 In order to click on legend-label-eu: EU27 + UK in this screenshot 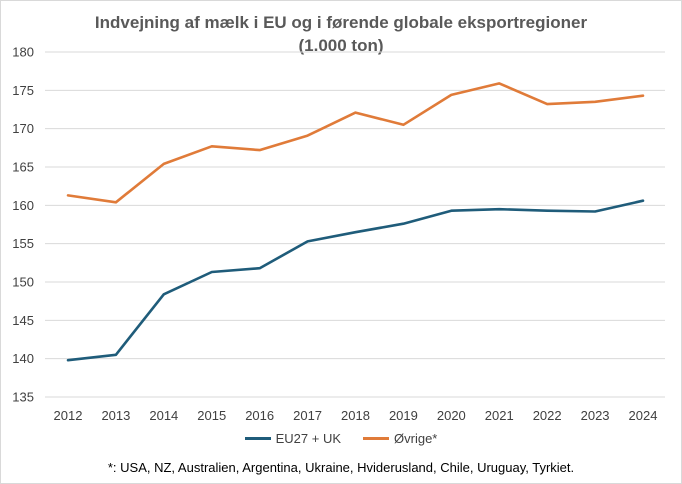, I will do `click(308, 438)`.